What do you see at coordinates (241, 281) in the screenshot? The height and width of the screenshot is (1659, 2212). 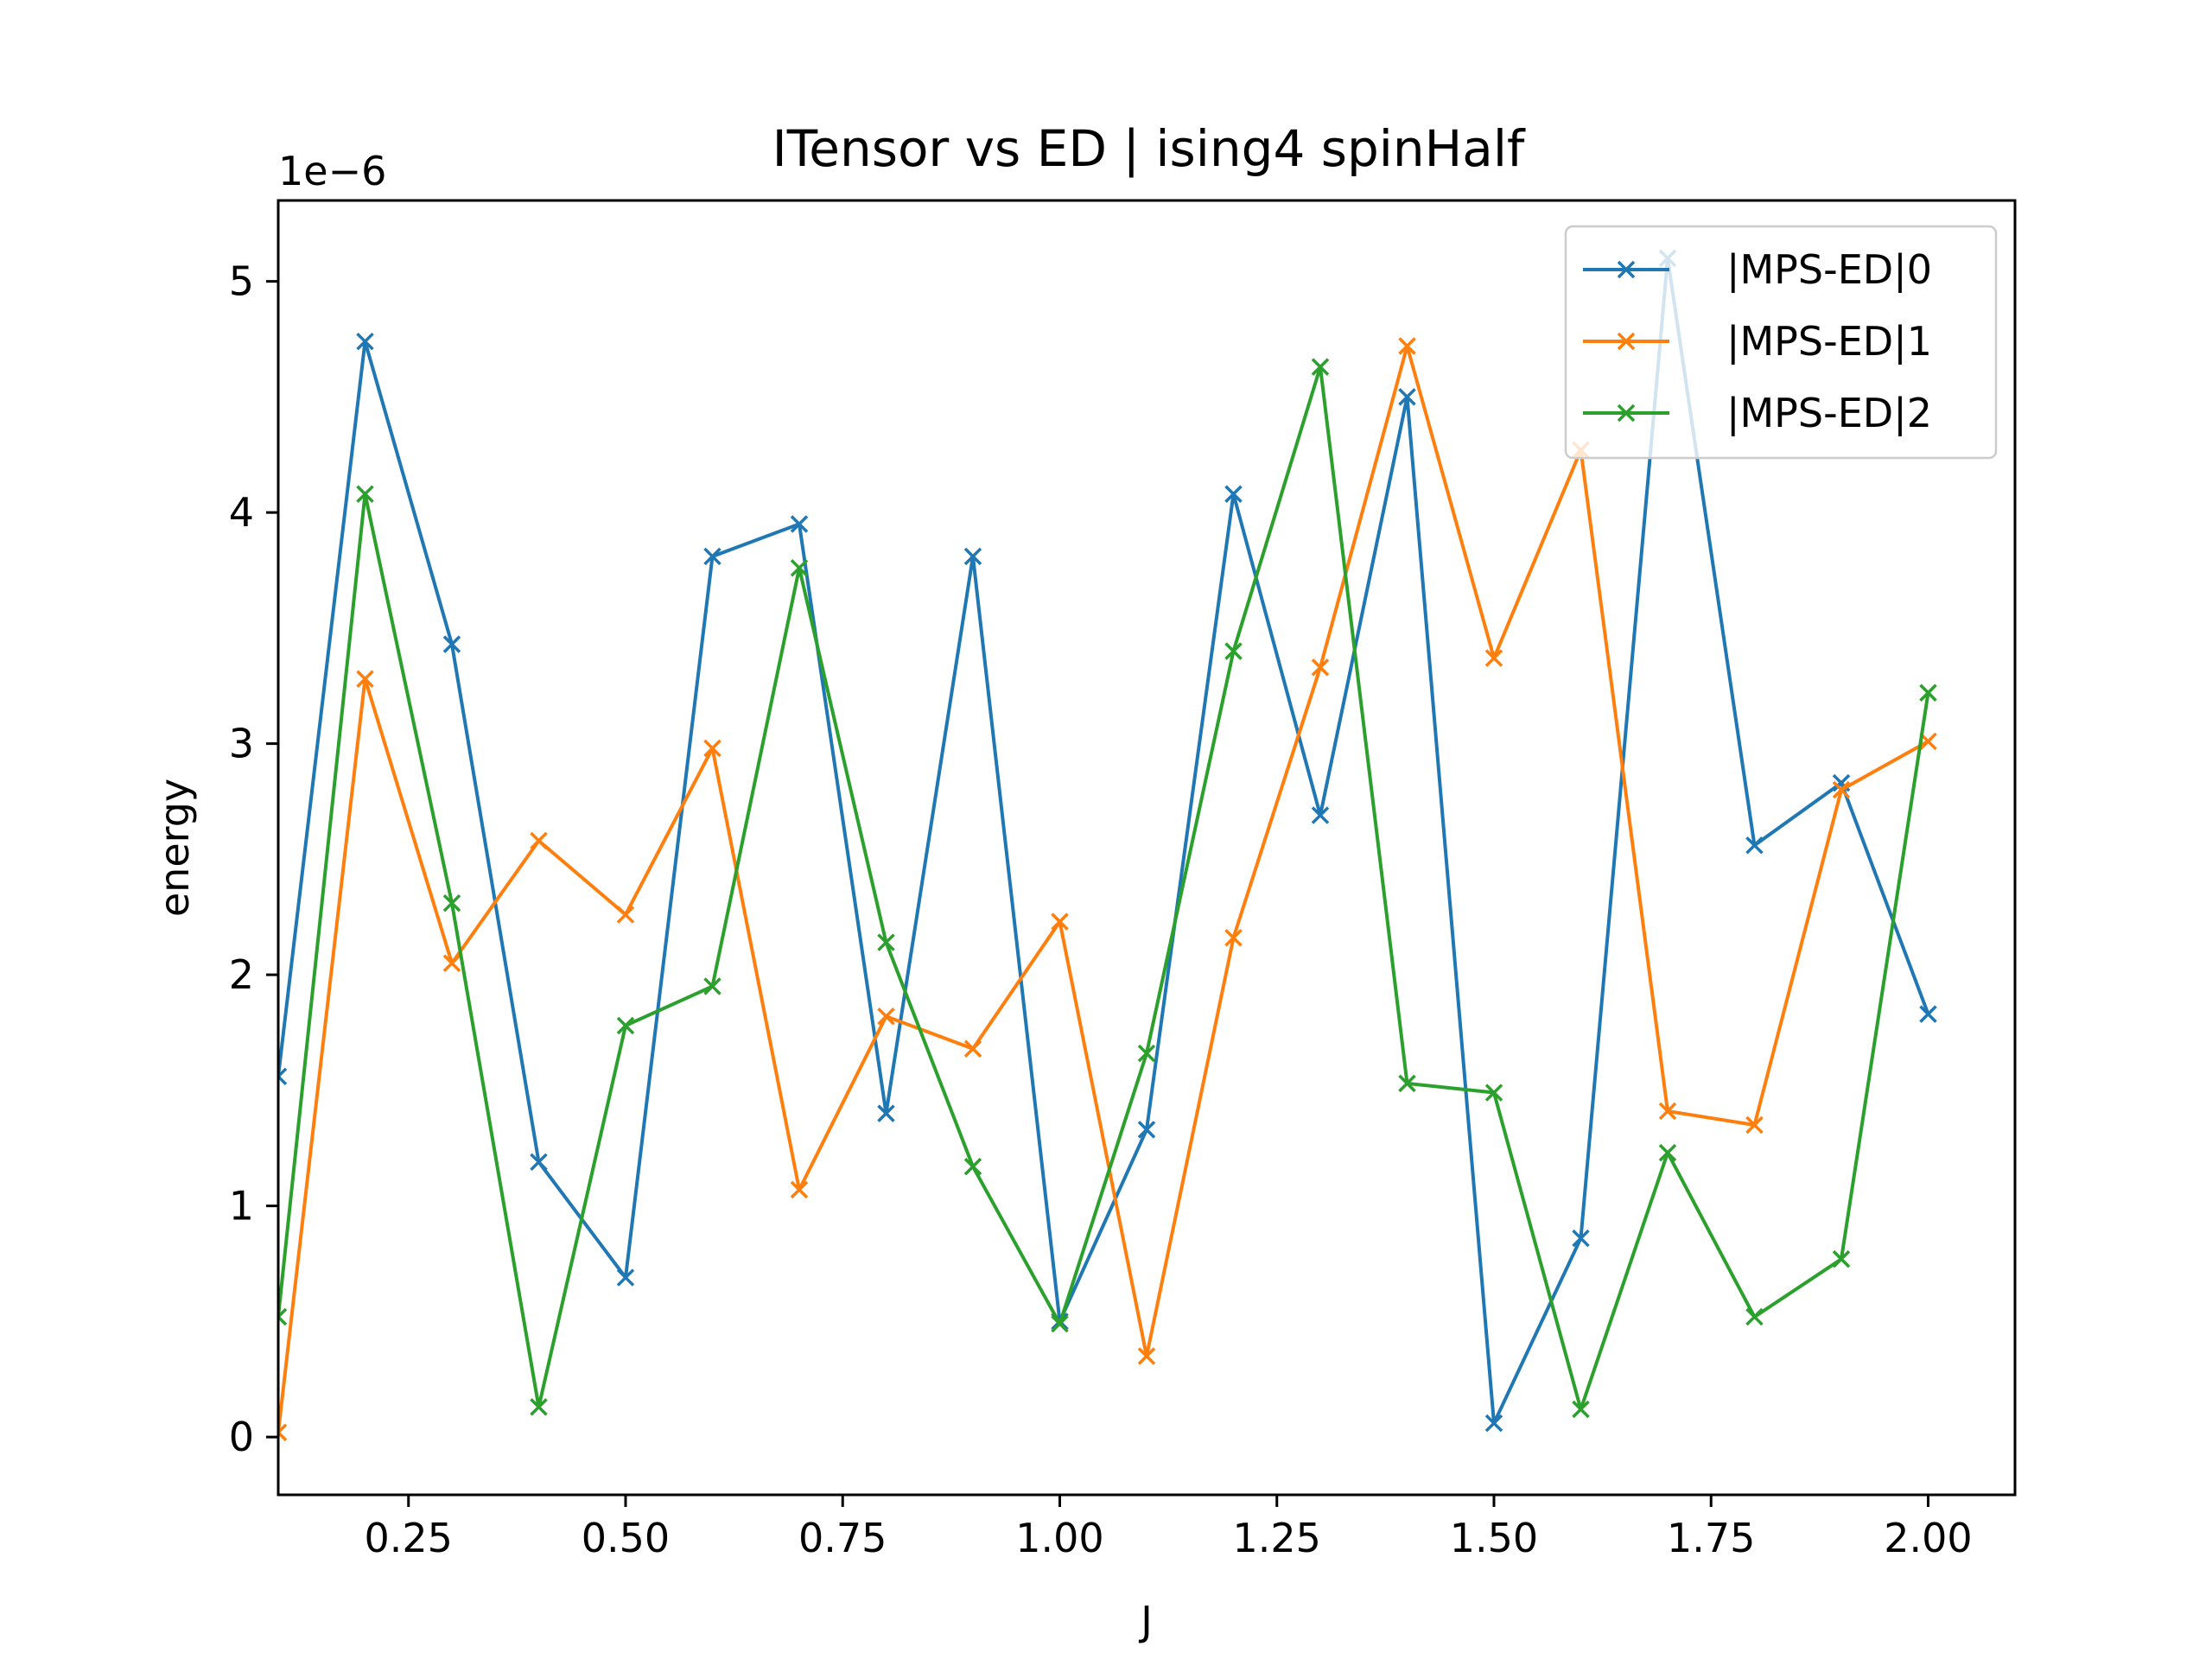 I see `y-tick-label: 5` at bounding box center [241, 281].